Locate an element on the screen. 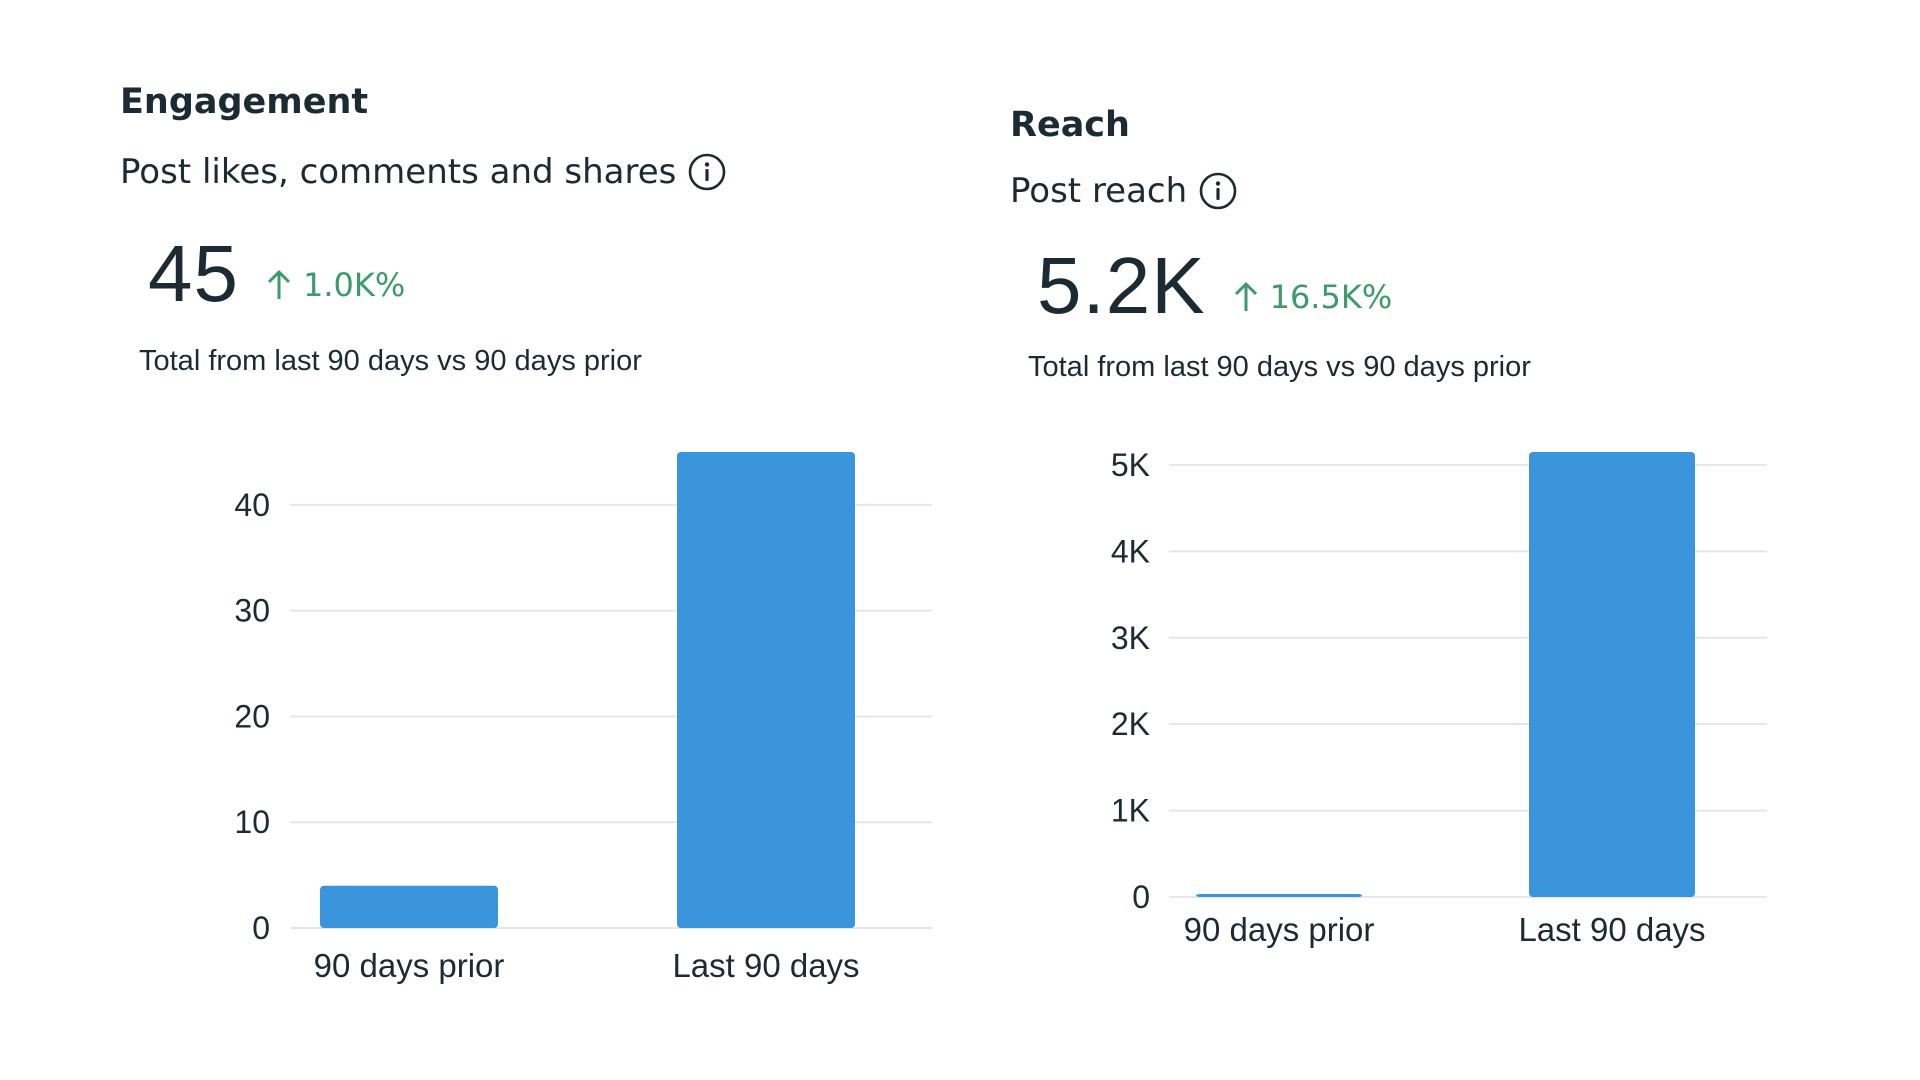 Image resolution: width=1920 pixels, height=1080 pixels. engagement-chart-category-label: 90 days prior is located at coordinates (409, 965).